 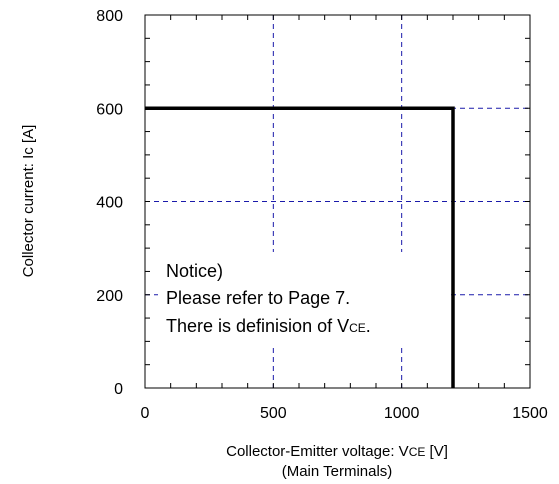 I want to click on y-tick-label-600: 600, so click(x=109, y=109).